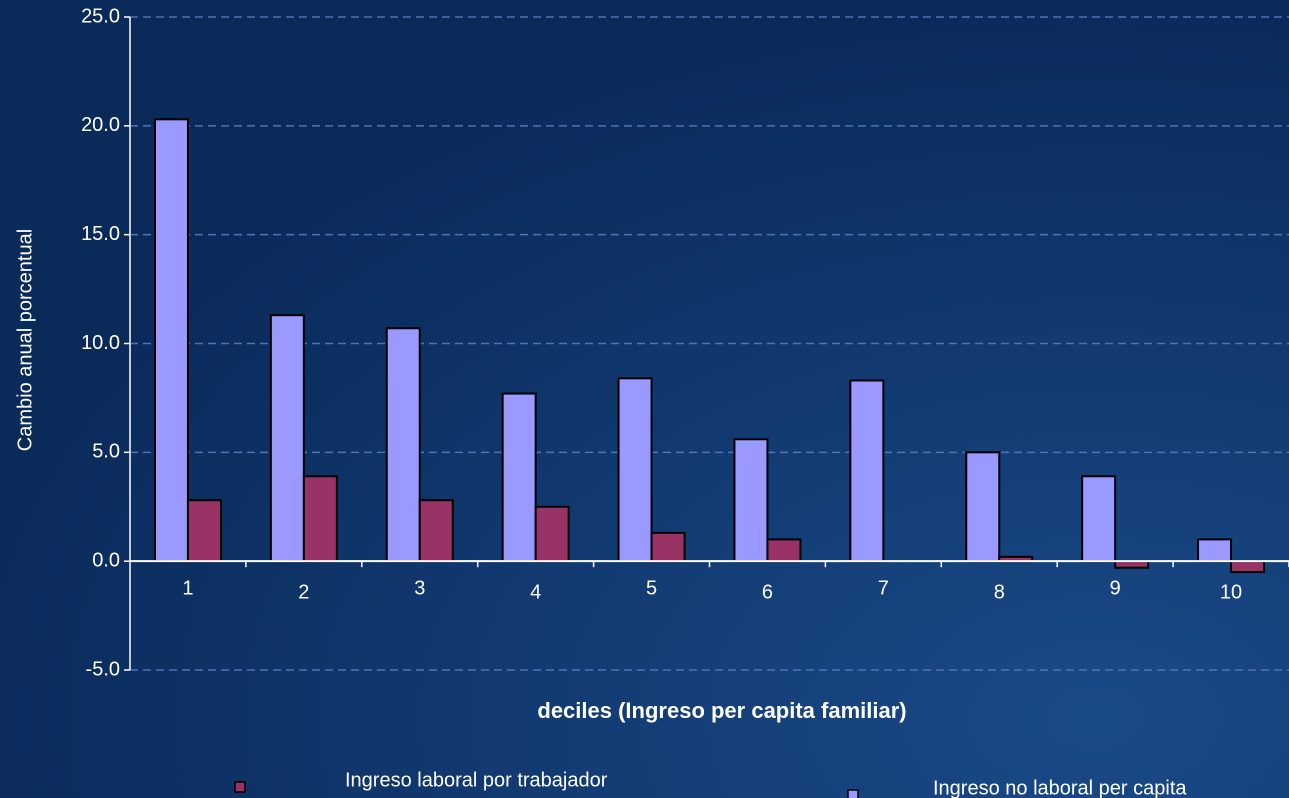  I want to click on x-axis-title: deciles (Ingreso per capita familiar), so click(721, 710).